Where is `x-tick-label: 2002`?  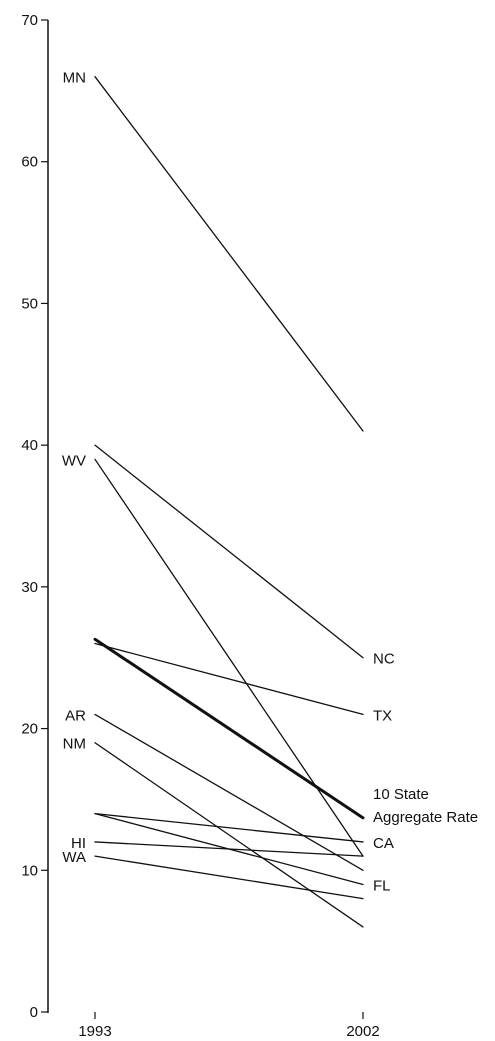 x-tick-label: 2002 is located at coordinates (362, 1031).